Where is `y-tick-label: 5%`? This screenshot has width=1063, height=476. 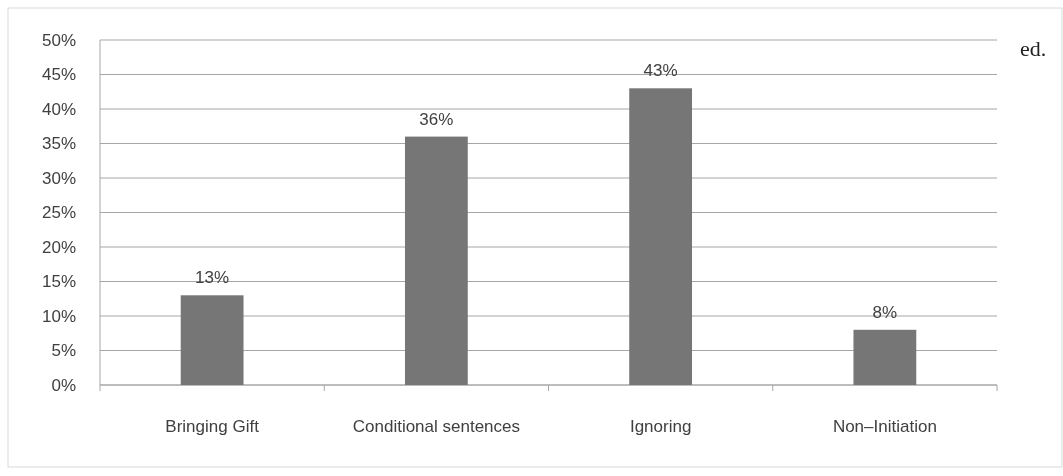 y-tick-label: 5% is located at coordinates (63, 351).